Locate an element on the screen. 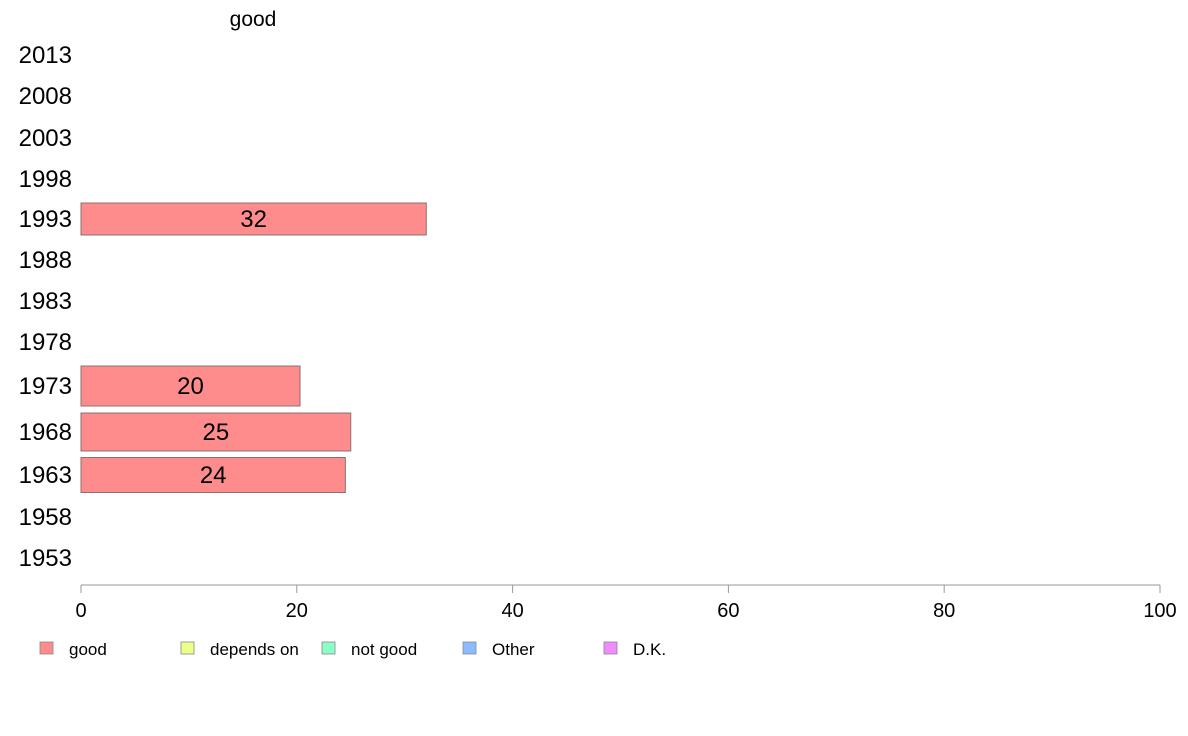  legend-label-4: D.K. is located at coordinates (649, 649).